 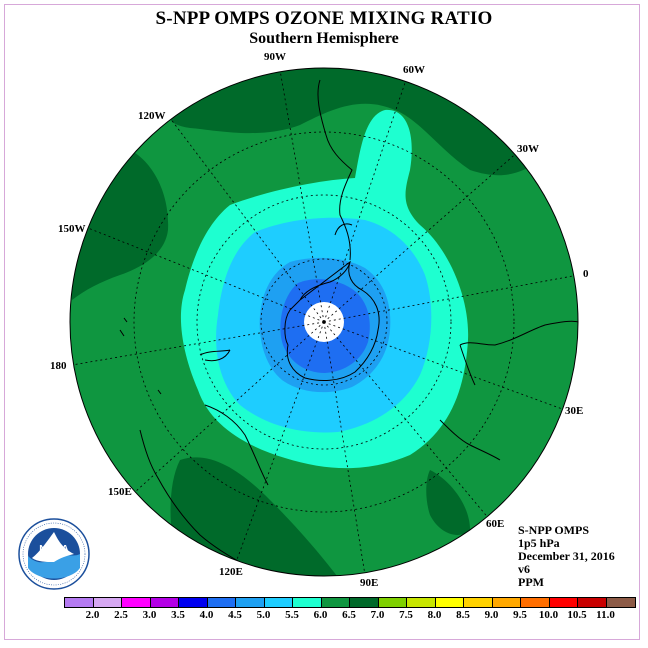 I want to click on map-subtitle: Southern Hemisphere, so click(x=324, y=38).